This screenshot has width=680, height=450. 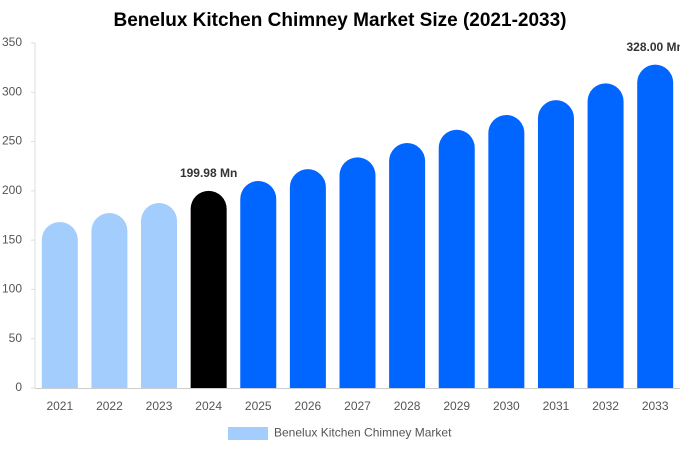 What do you see at coordinates (308, 406) in the screenshot?
I see `x-tick-label: 2026` at bounding box center [308, 406].